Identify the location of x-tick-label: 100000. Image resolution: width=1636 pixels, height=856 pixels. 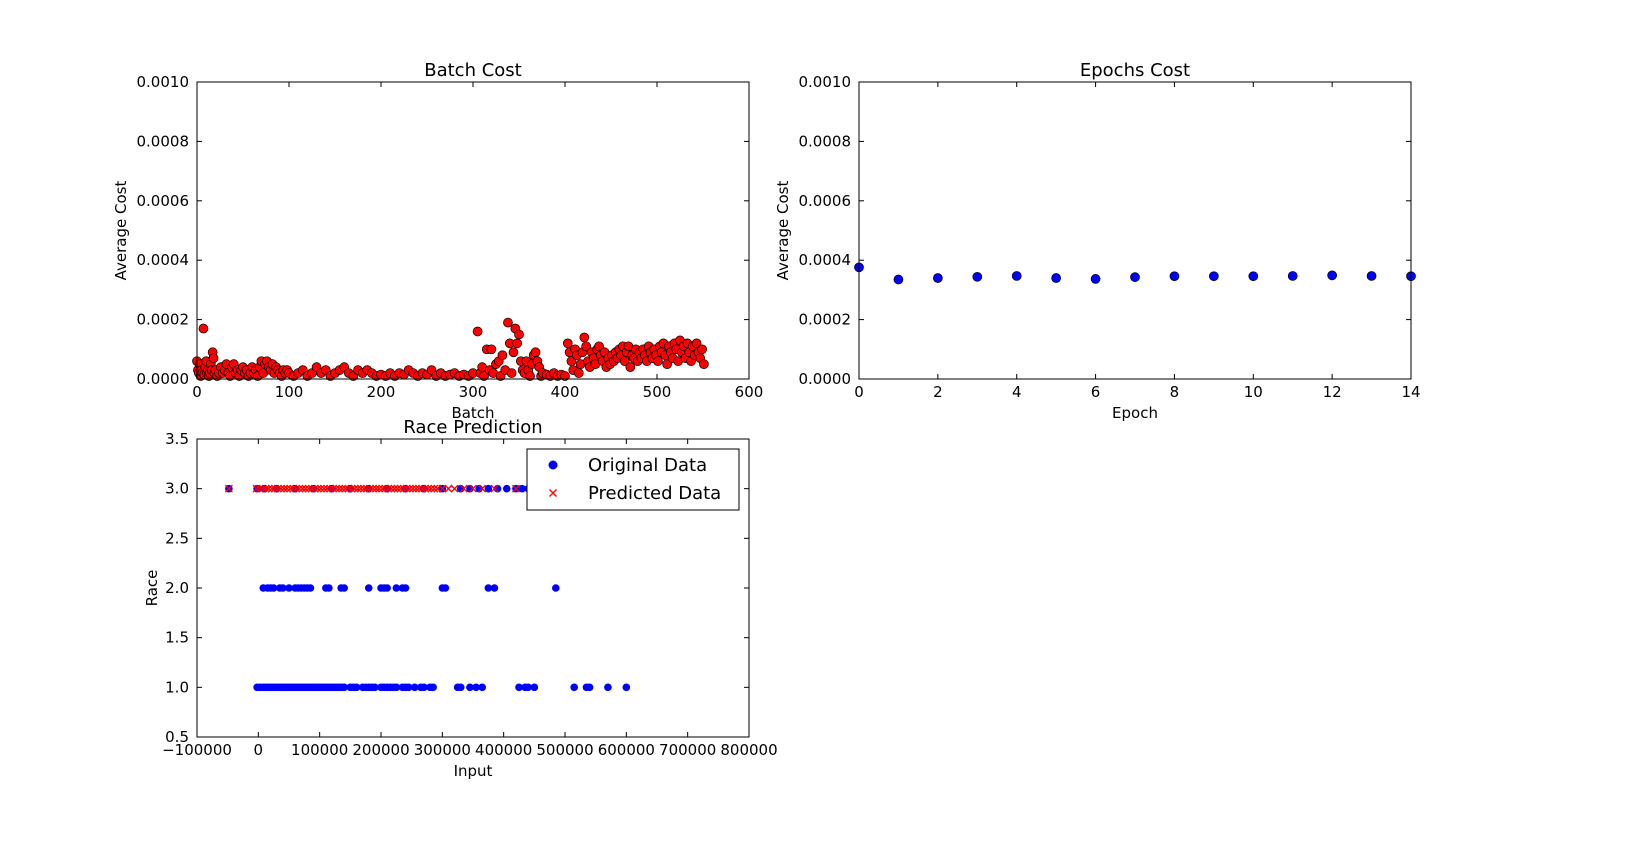
(319, 750).